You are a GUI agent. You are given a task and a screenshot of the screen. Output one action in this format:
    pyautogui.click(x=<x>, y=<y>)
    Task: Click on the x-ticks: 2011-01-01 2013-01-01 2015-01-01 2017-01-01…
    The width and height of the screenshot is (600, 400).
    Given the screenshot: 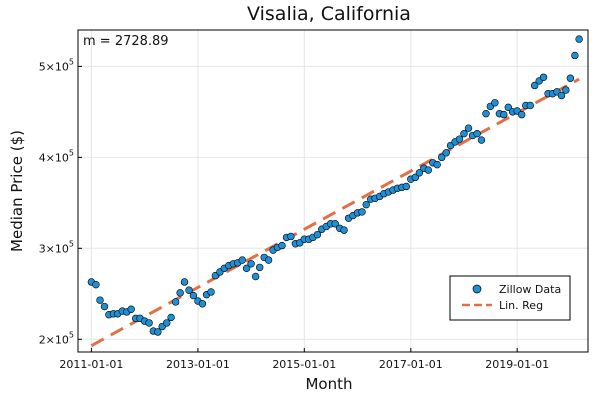 What is the action you would take?
    pyautogui.click(x=304, y=359)
    